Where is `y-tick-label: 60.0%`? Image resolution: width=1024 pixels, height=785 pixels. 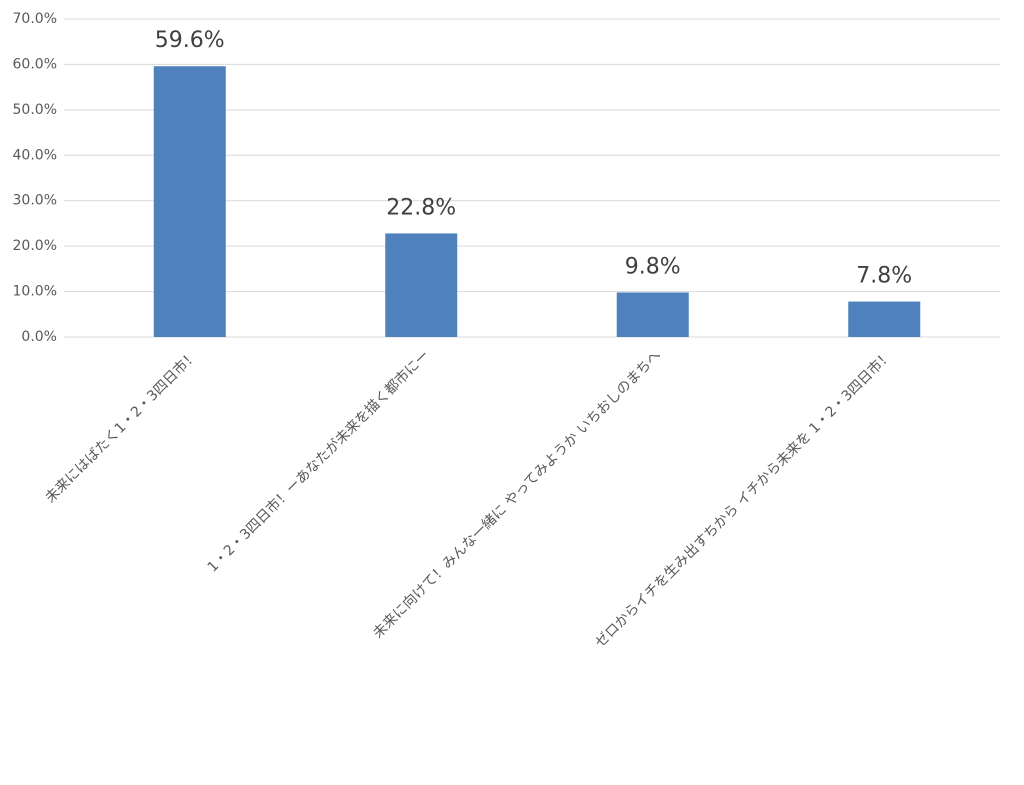 y-tick-label: 60.0% is located at coordinates (35, 64).